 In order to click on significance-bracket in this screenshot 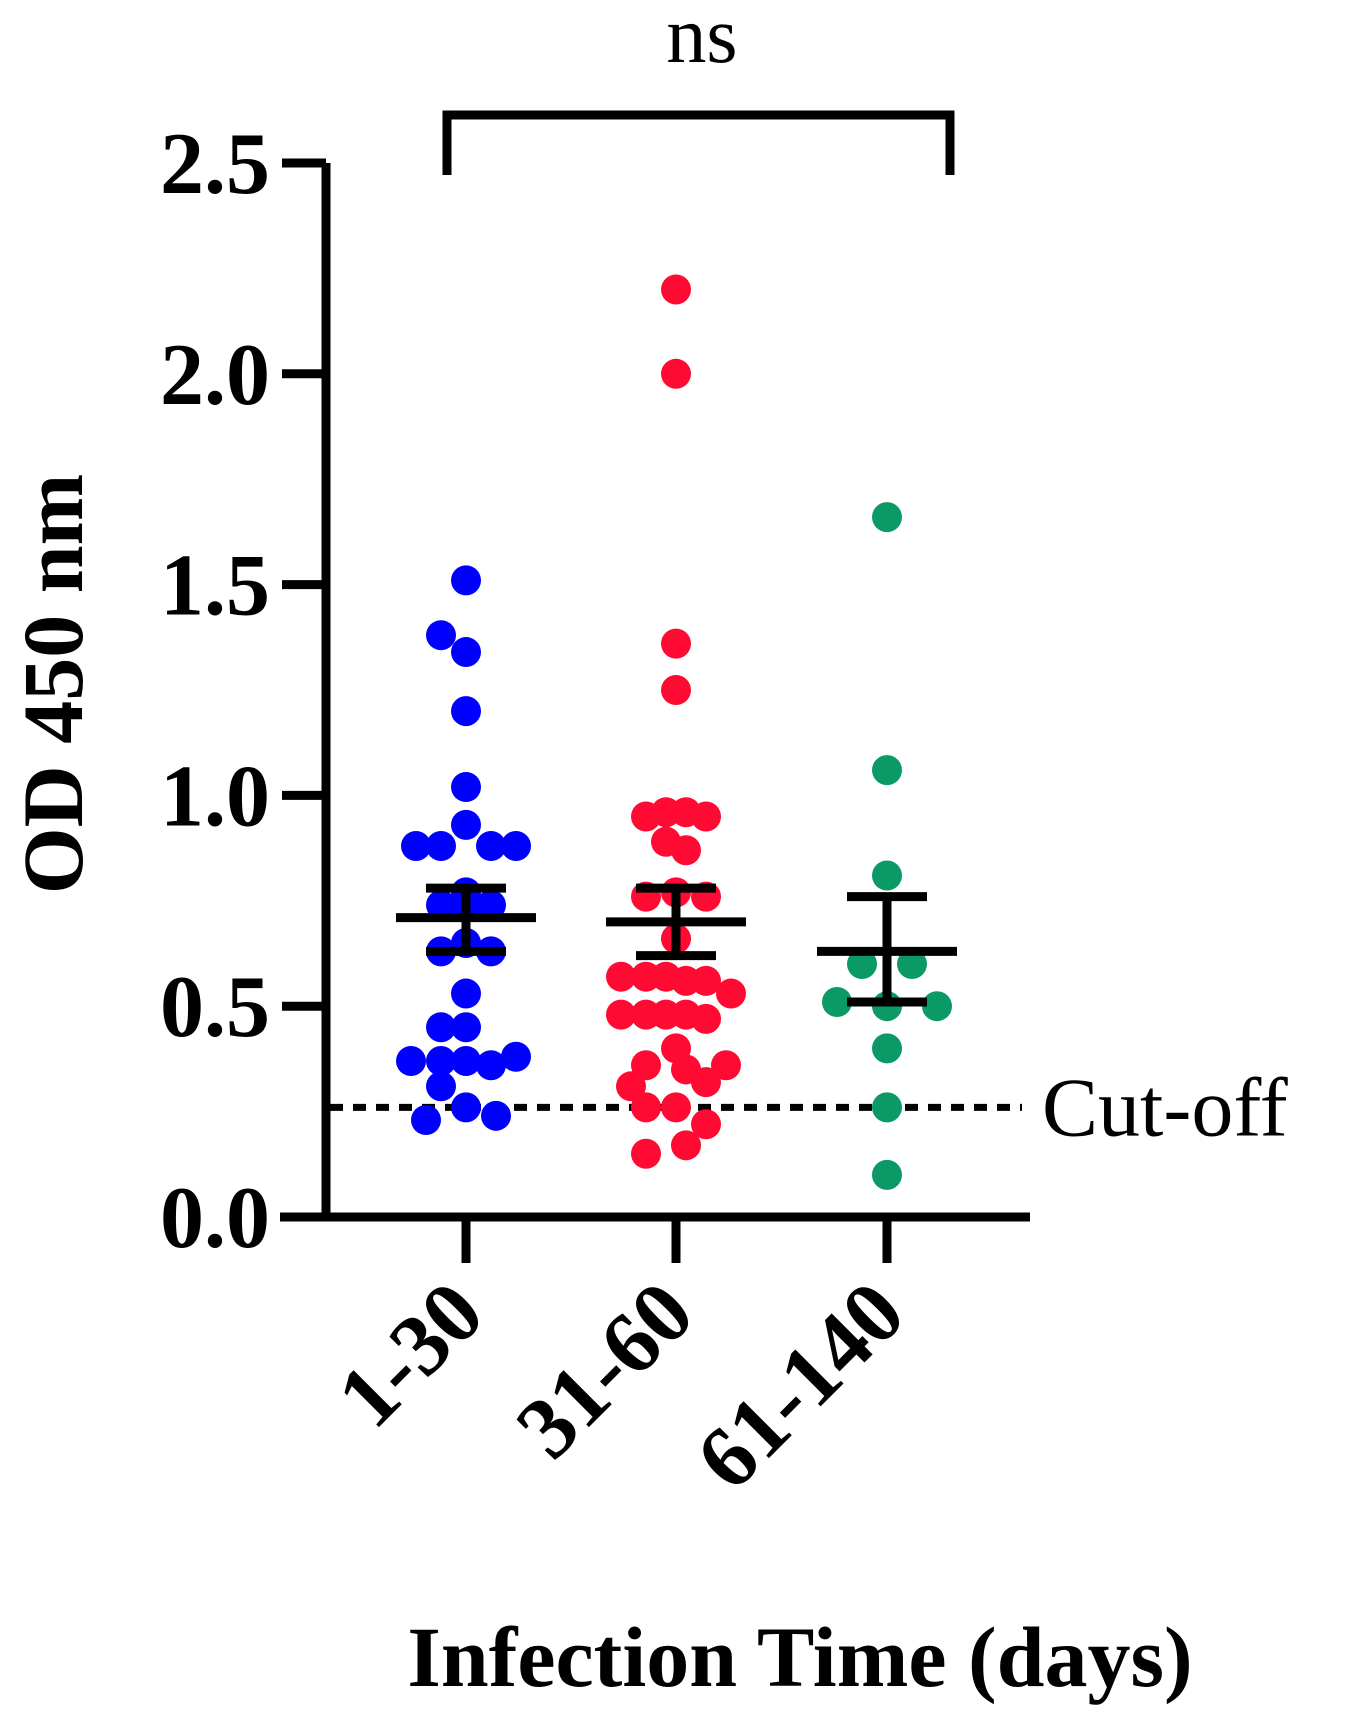, I will do `click(698, 142)`.